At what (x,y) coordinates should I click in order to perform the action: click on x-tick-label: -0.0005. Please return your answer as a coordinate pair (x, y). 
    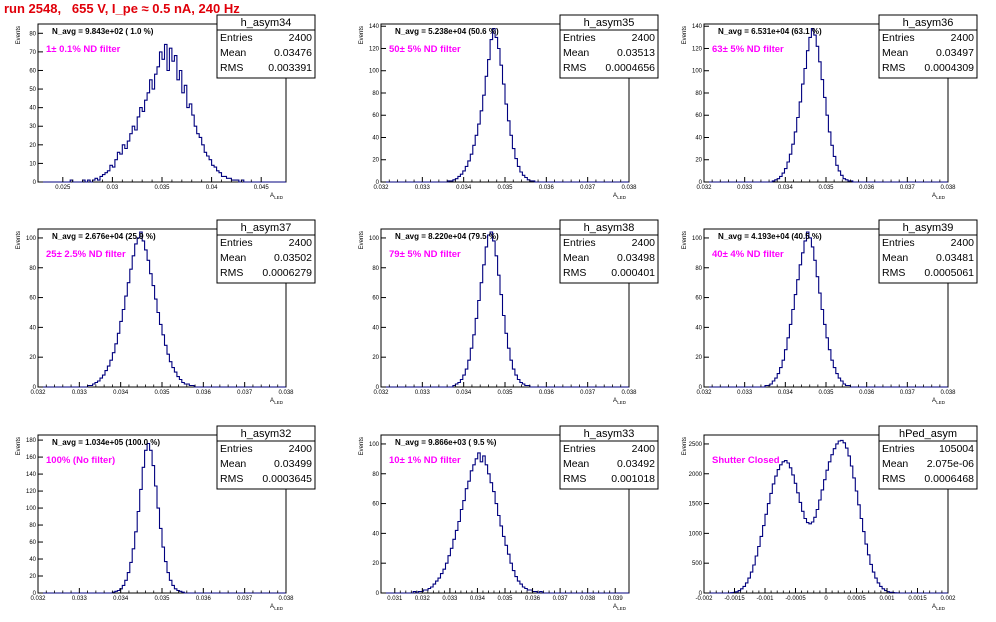
    Looking at the image, I should click on (795, 599).